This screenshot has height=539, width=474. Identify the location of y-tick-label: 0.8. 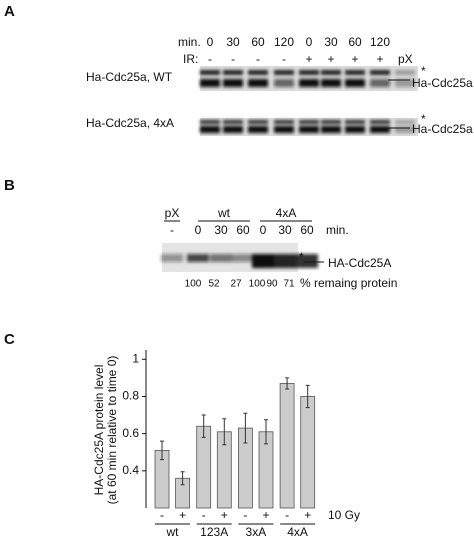
(130, 396).